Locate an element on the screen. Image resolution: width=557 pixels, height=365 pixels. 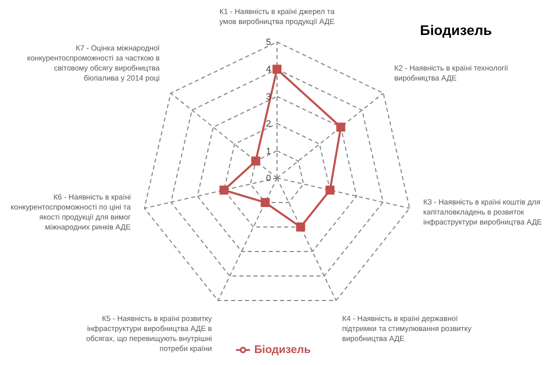
y-tick-label: 2 is located at coordinates (268, 123).